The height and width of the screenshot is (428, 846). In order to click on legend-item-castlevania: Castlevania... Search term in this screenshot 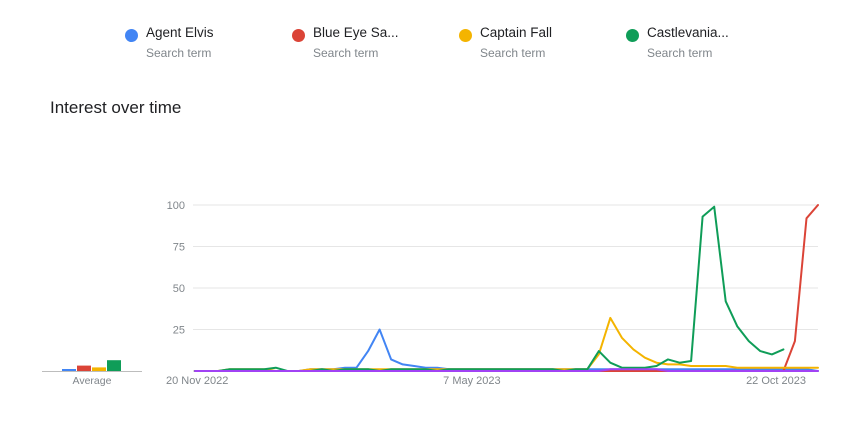, I will do `click(706, 46)`.